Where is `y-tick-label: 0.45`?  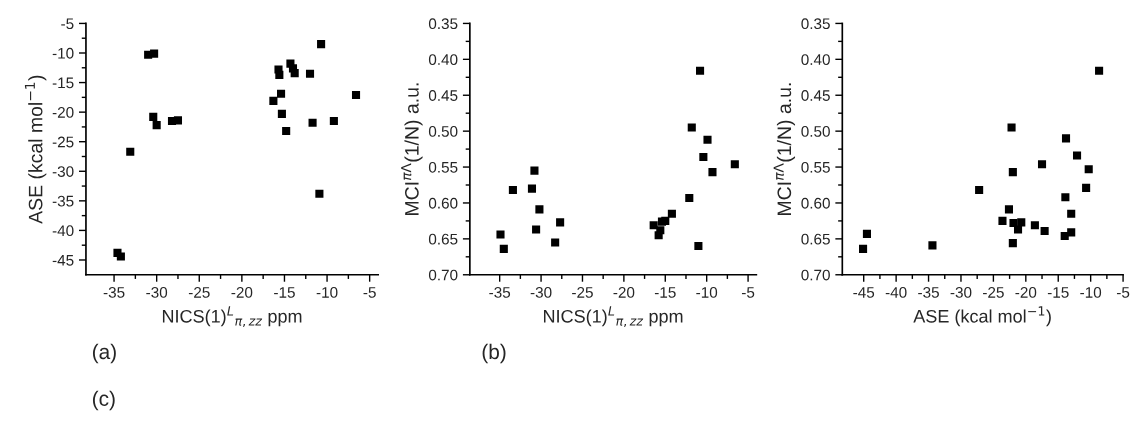
y-tick-label: 0.45 is located at coordinates (815, 95).